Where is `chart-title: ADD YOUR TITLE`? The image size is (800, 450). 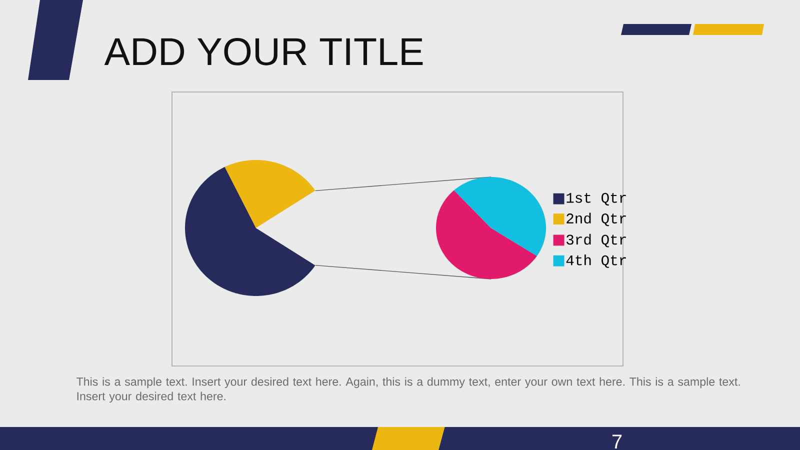 chart-title: ADD YOUR TITLE is located at coordinates (263, 52).